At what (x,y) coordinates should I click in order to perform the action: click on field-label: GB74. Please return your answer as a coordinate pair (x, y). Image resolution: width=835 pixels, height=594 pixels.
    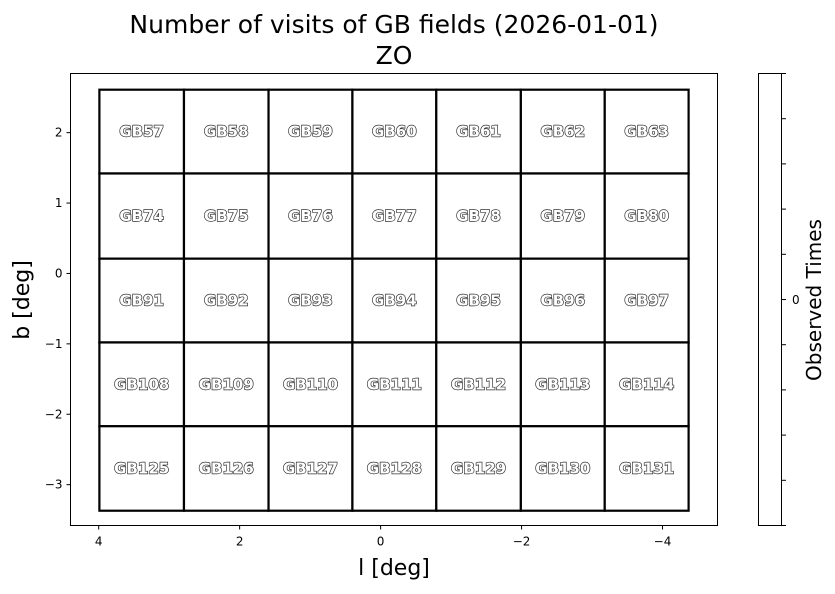
    Looking at the image, I should click on (141, 216).